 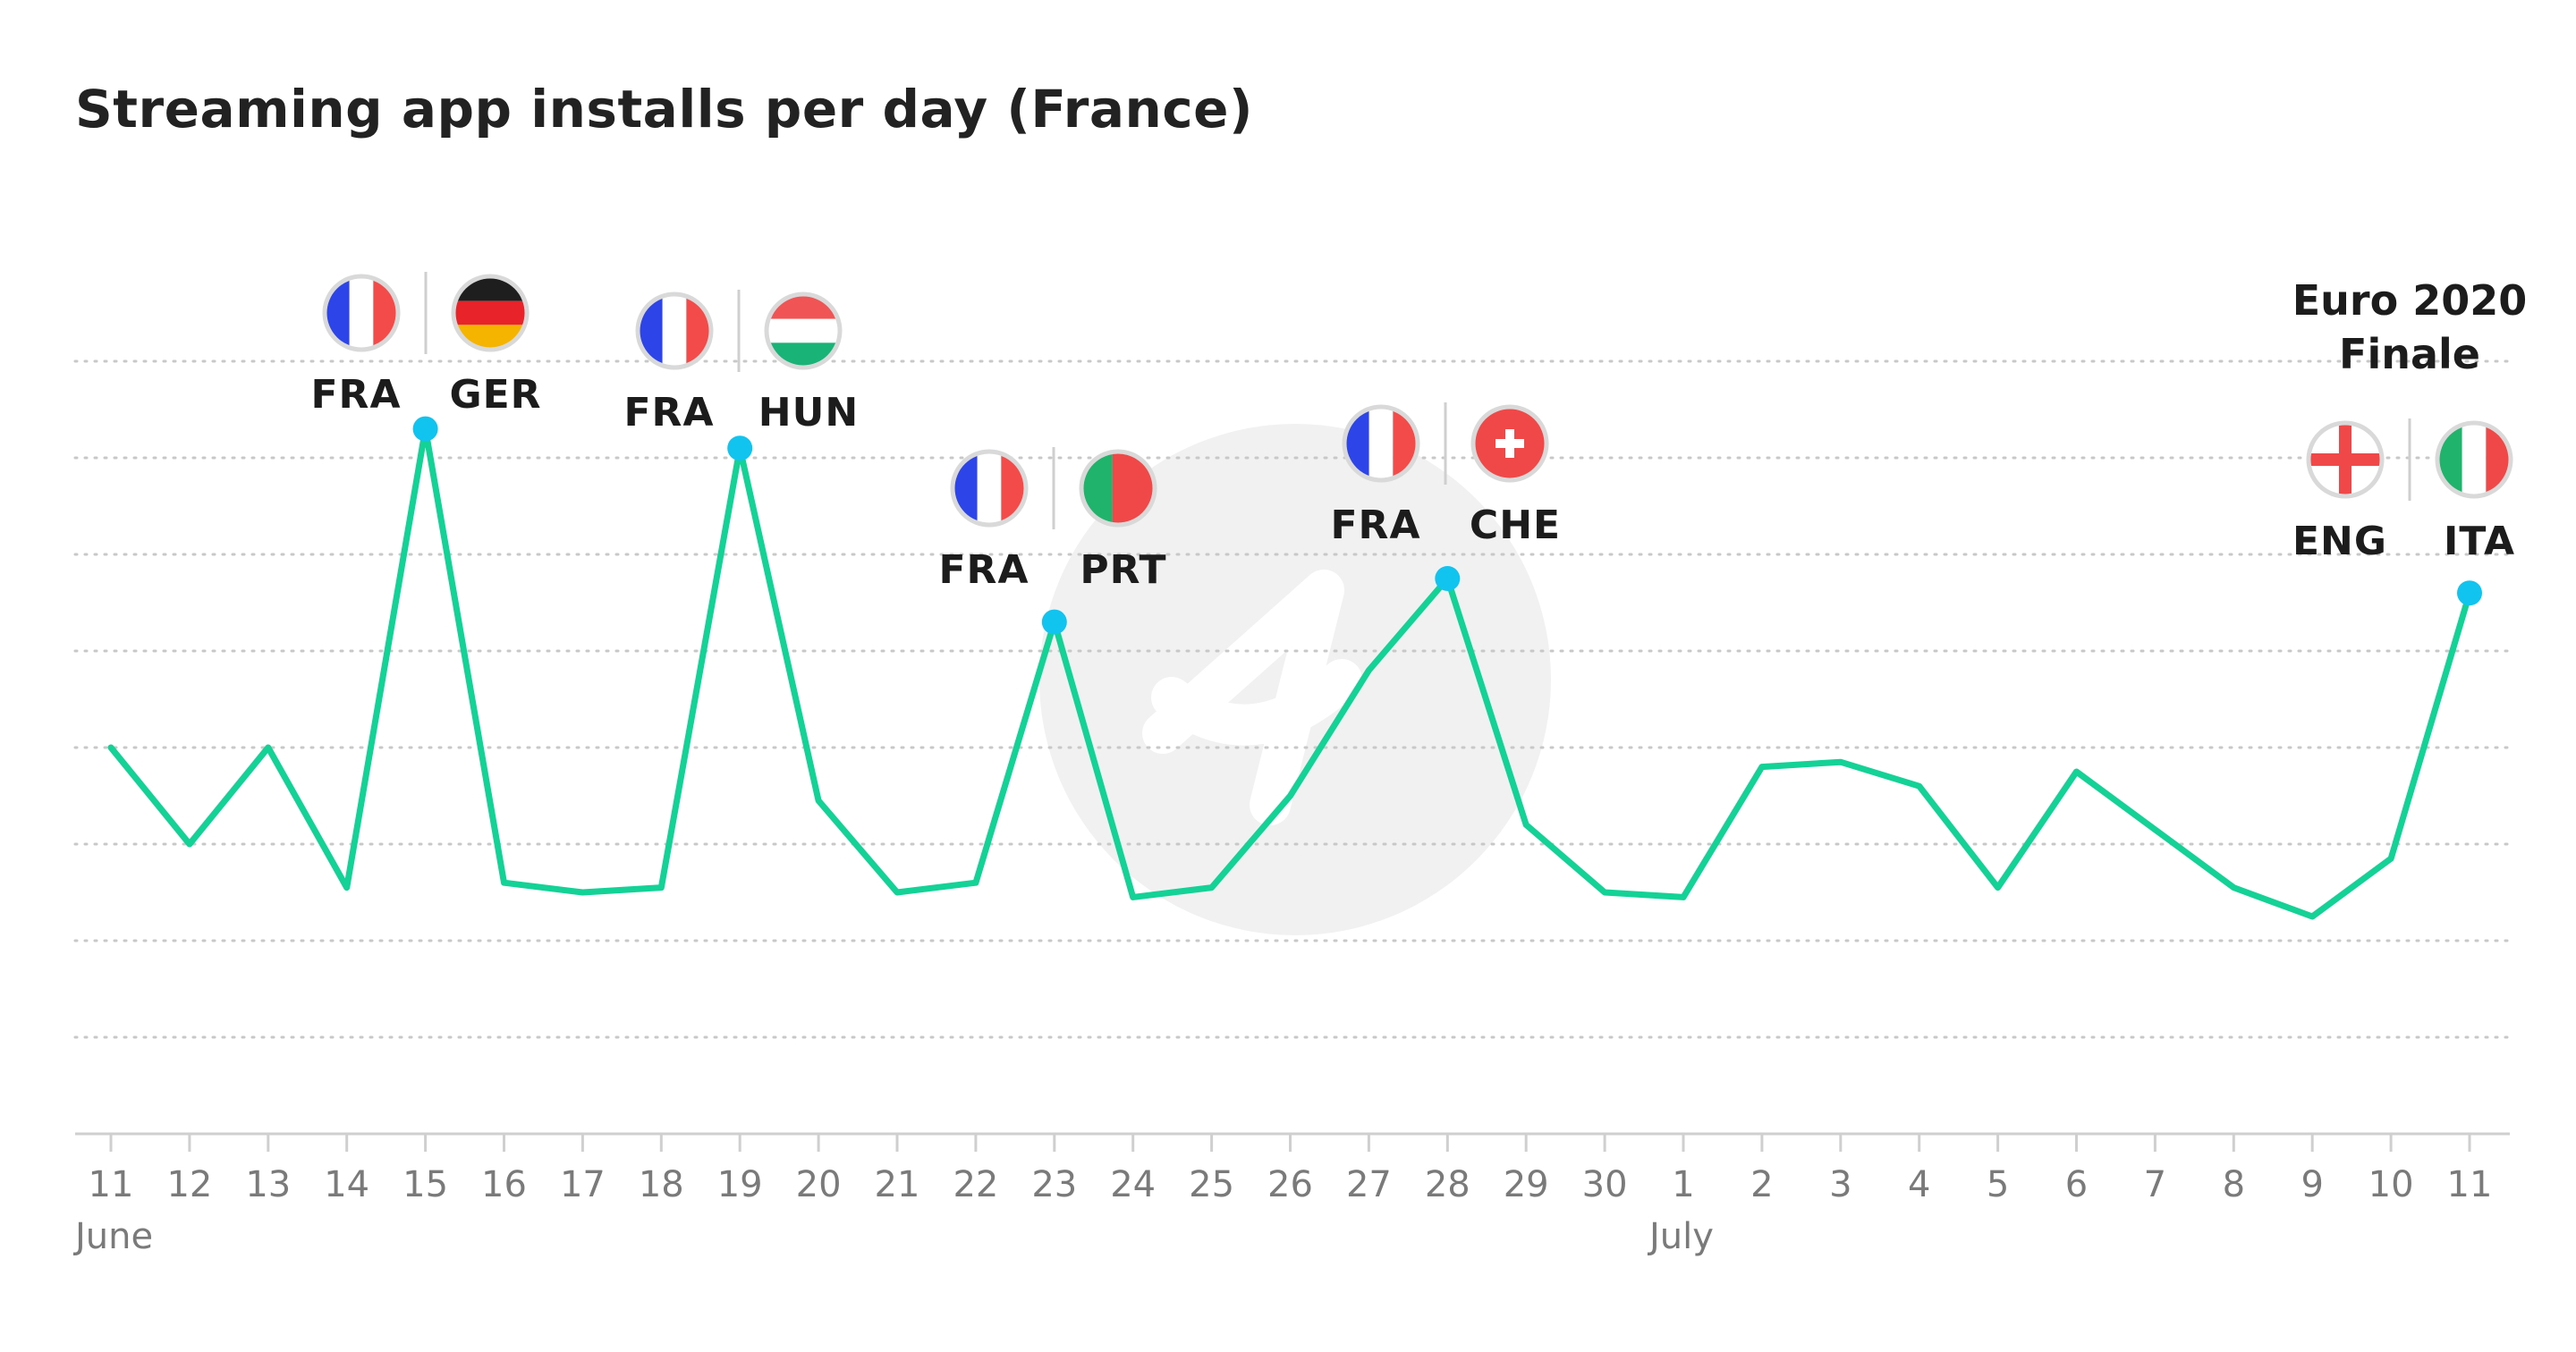 I want to click on x-tick-label: 26, so click(x=1290, y=1184).